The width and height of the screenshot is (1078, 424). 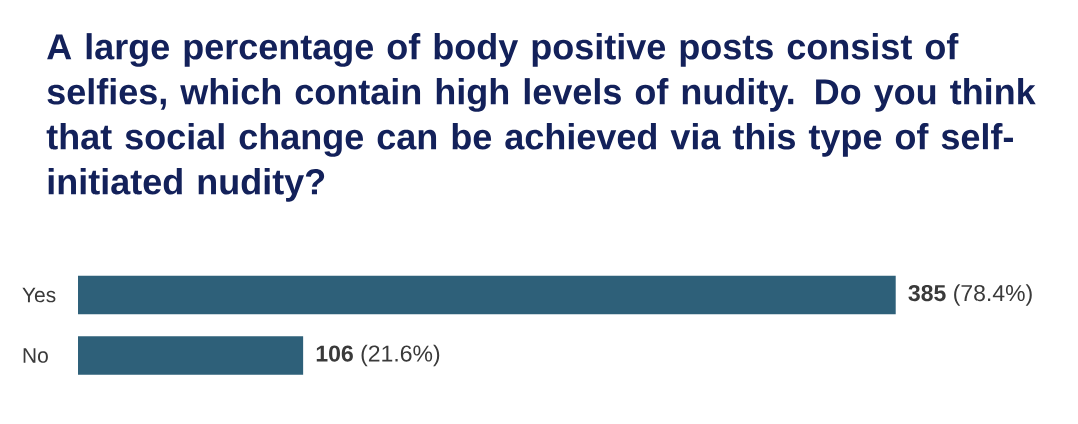 I want to click on data-label: 385 (78.4%), so click(x=970, y=295).